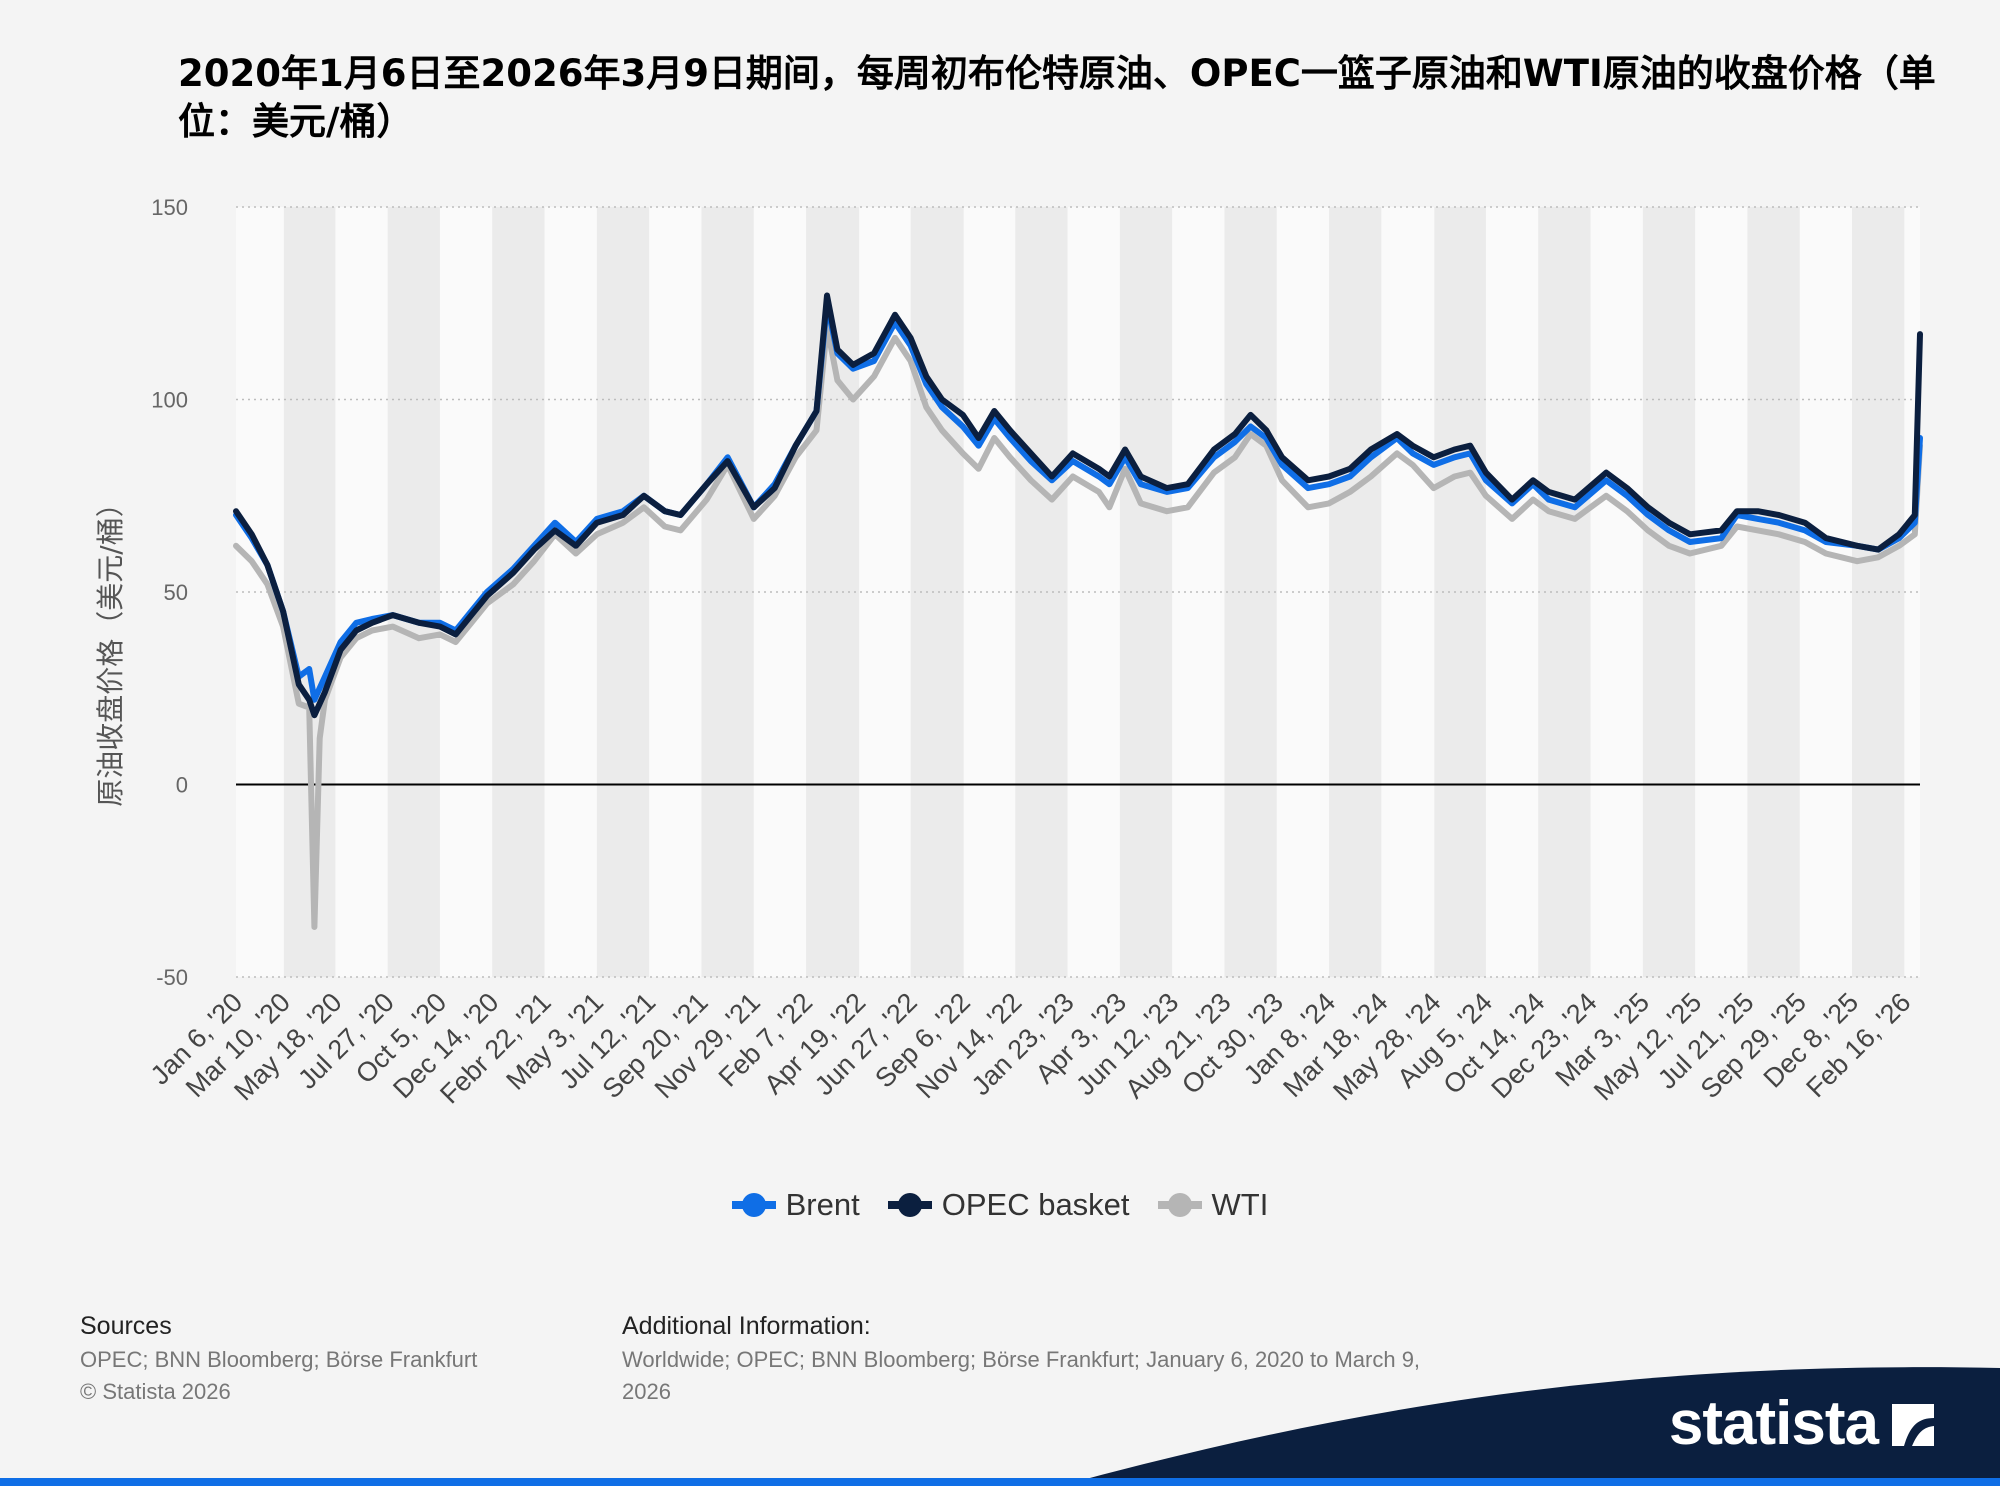 The height and width of the screenshot is (1486, 2000). Describe the element at coordinates (126, 1326) in the screenshot. I see `sources-title: Sources` at that location.